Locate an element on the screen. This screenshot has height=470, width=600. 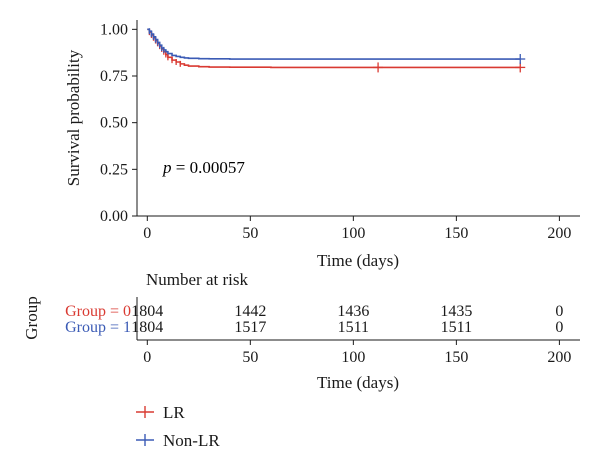
risk-x-axis-title: Time (days) is located at coordinates (358, 382).